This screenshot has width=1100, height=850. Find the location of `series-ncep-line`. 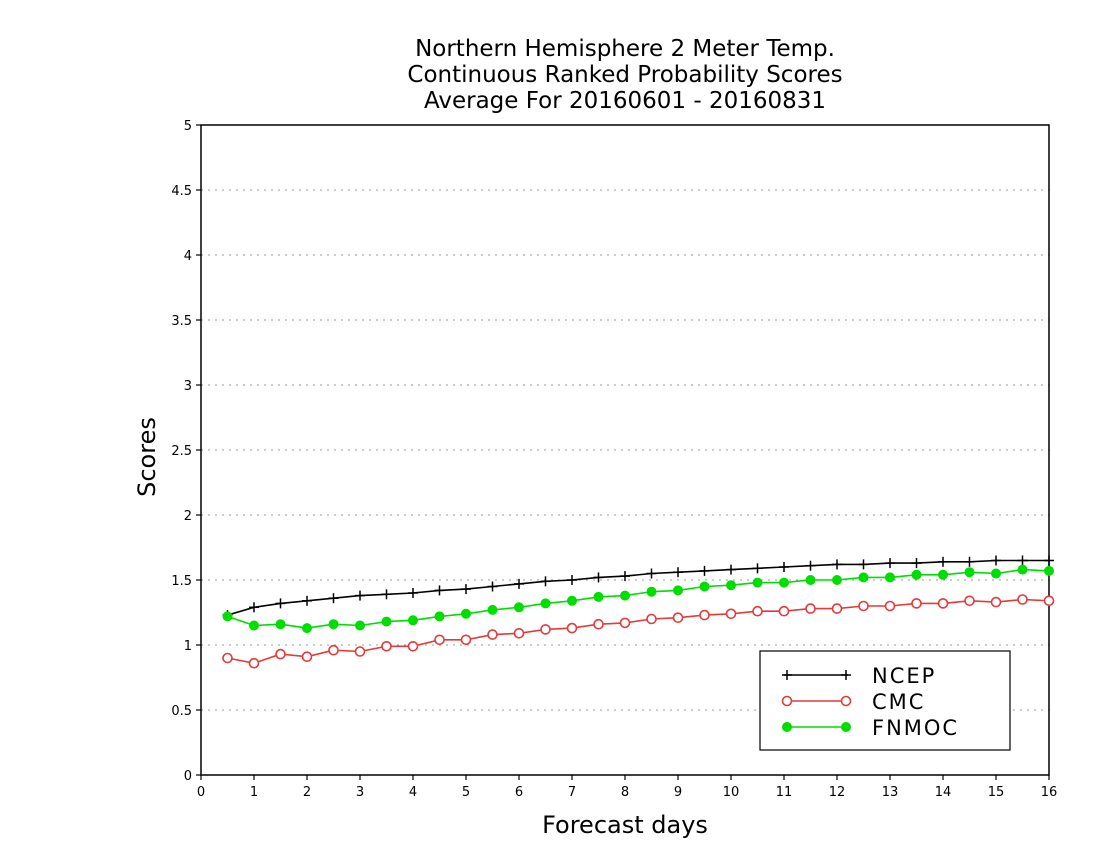

series-ncep-line is located at coordinates (638, 587).